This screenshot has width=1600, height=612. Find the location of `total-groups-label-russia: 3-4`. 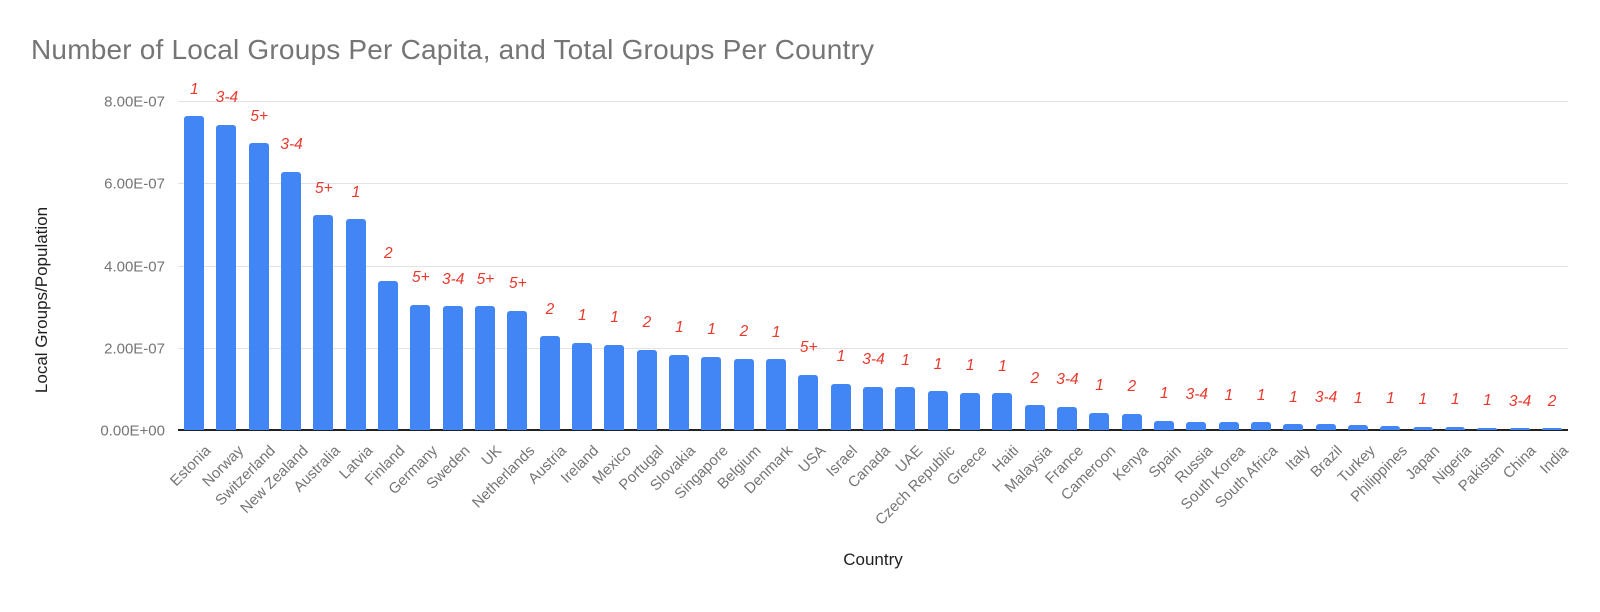

total-groups-label-russia: 3-4 is located at coordinates (1196, 395).